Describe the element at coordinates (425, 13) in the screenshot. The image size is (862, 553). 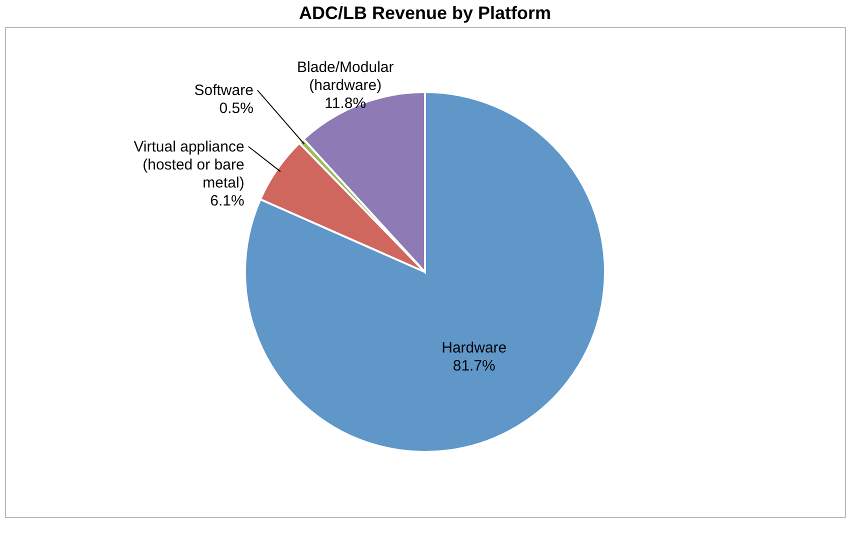
I see `chart-title: ADC/LB Revenue by Platform` at that location.